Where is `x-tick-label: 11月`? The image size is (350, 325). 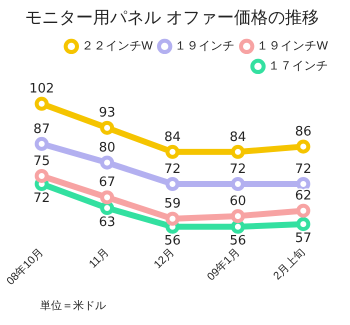 x-tick-label: 11月 is located at coordinates (99, 258).